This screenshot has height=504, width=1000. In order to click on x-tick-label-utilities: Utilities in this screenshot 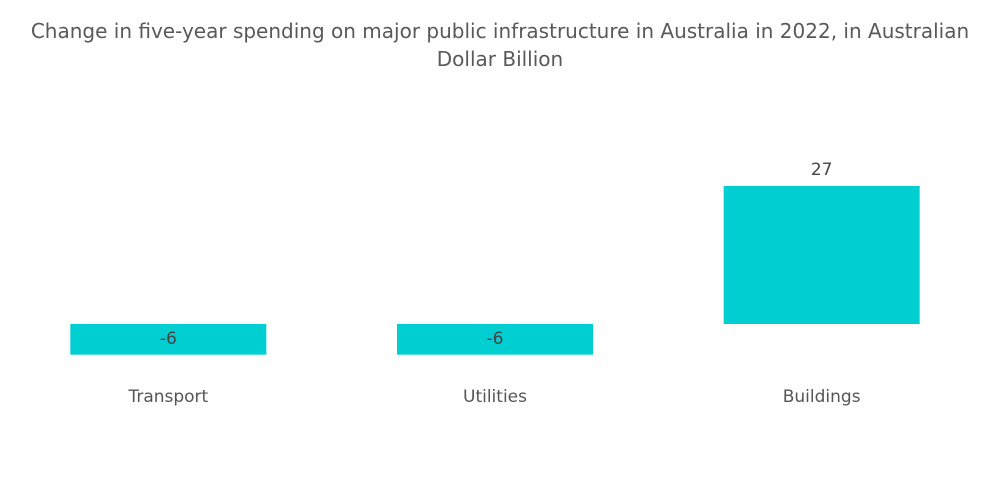, I will do `click(495, 397)`.